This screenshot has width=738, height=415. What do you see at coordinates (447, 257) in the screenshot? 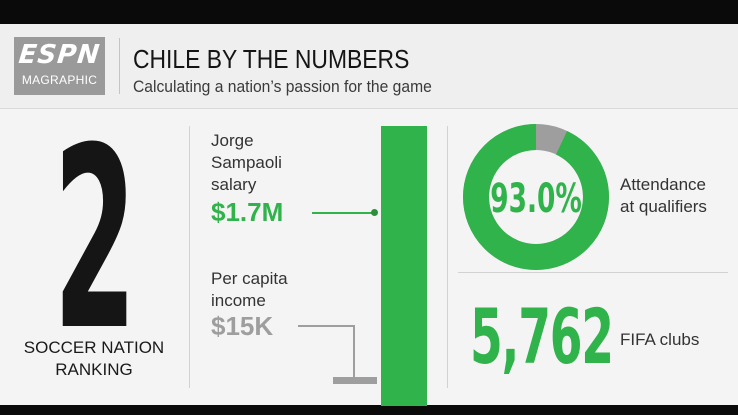
I see `column-divider-right` at bounding box center [447, 257].